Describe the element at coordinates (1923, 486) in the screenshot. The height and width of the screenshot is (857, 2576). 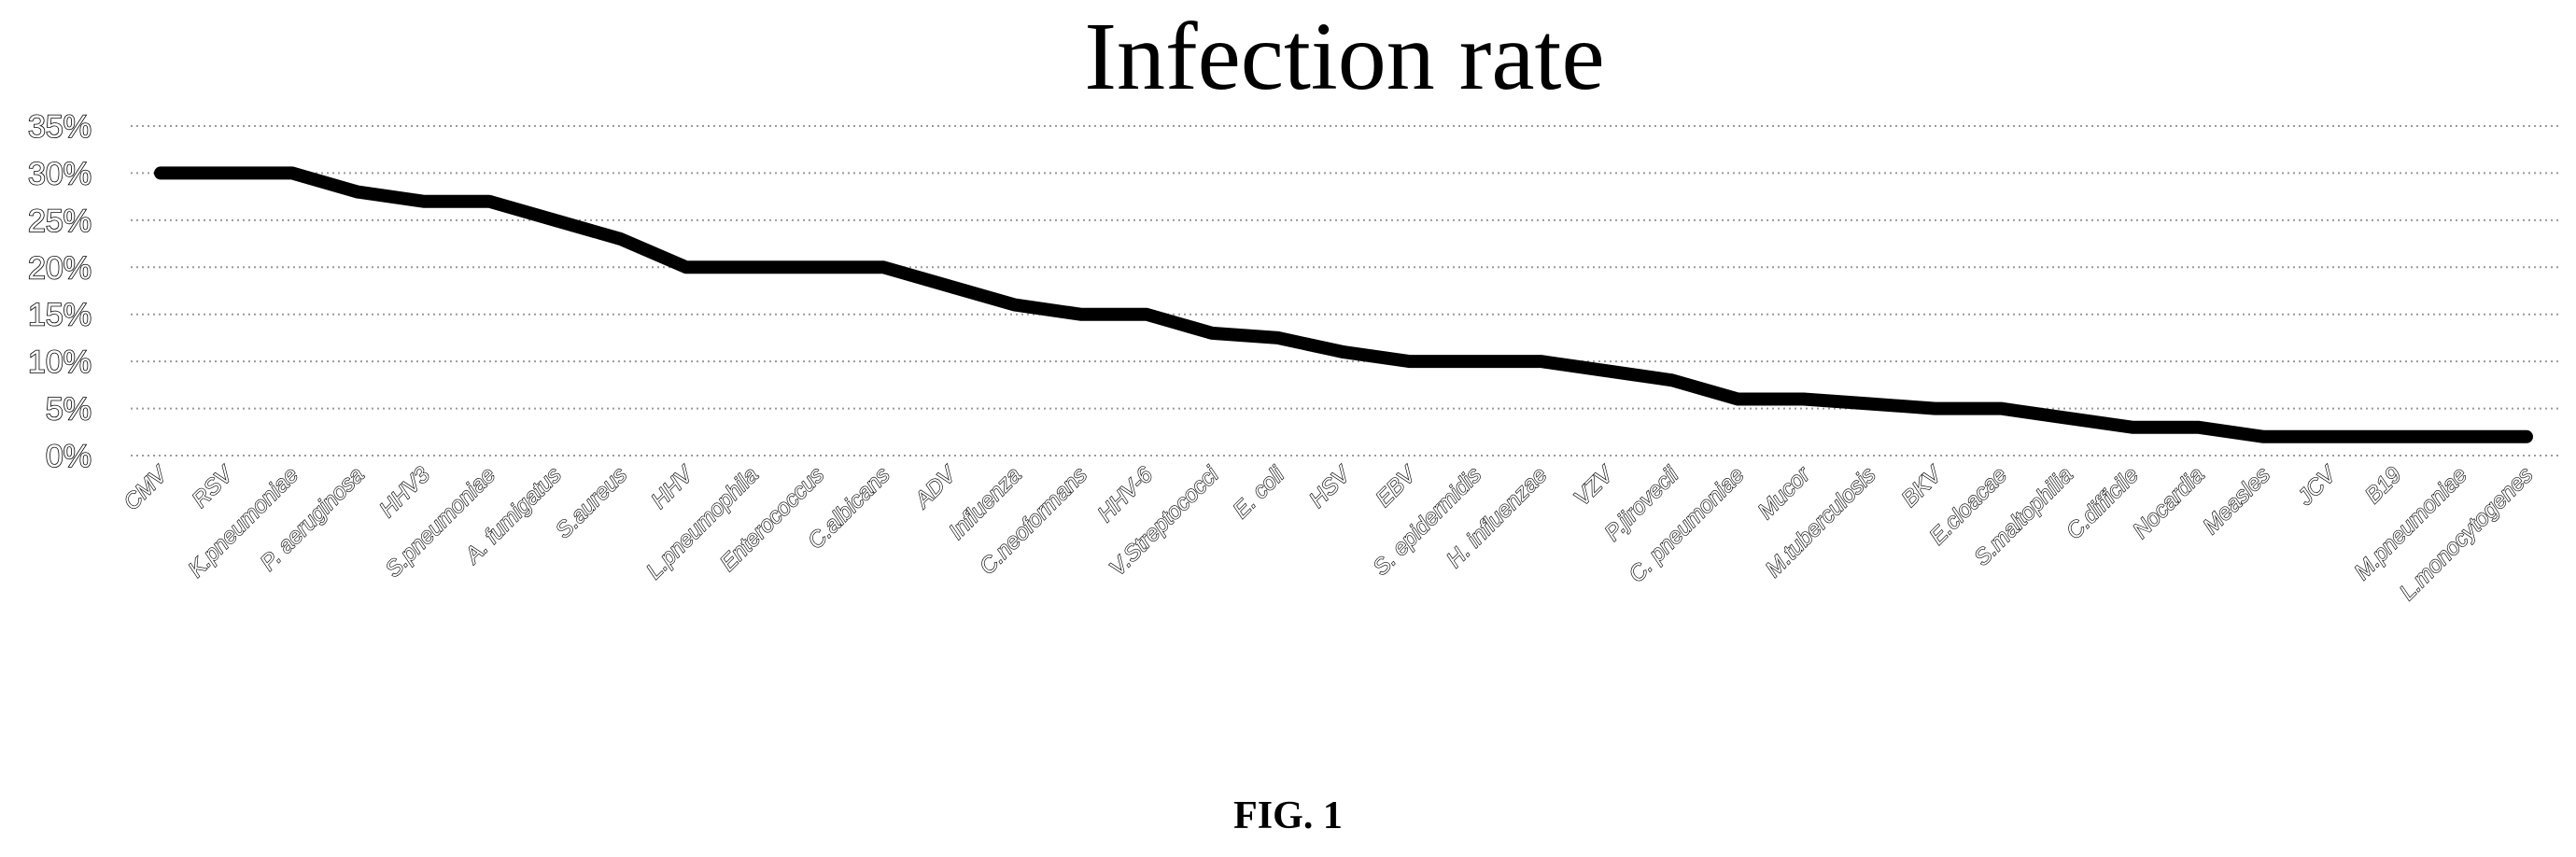
I see `x-tick-label: BKV` at that location.